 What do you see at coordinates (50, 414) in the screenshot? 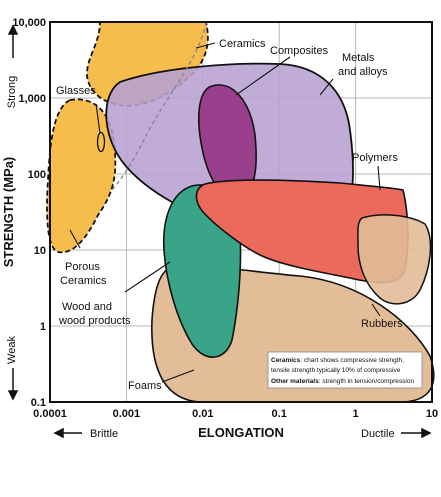
I see `x-tick-label: 0.0001` at bounding box center [50, 414].